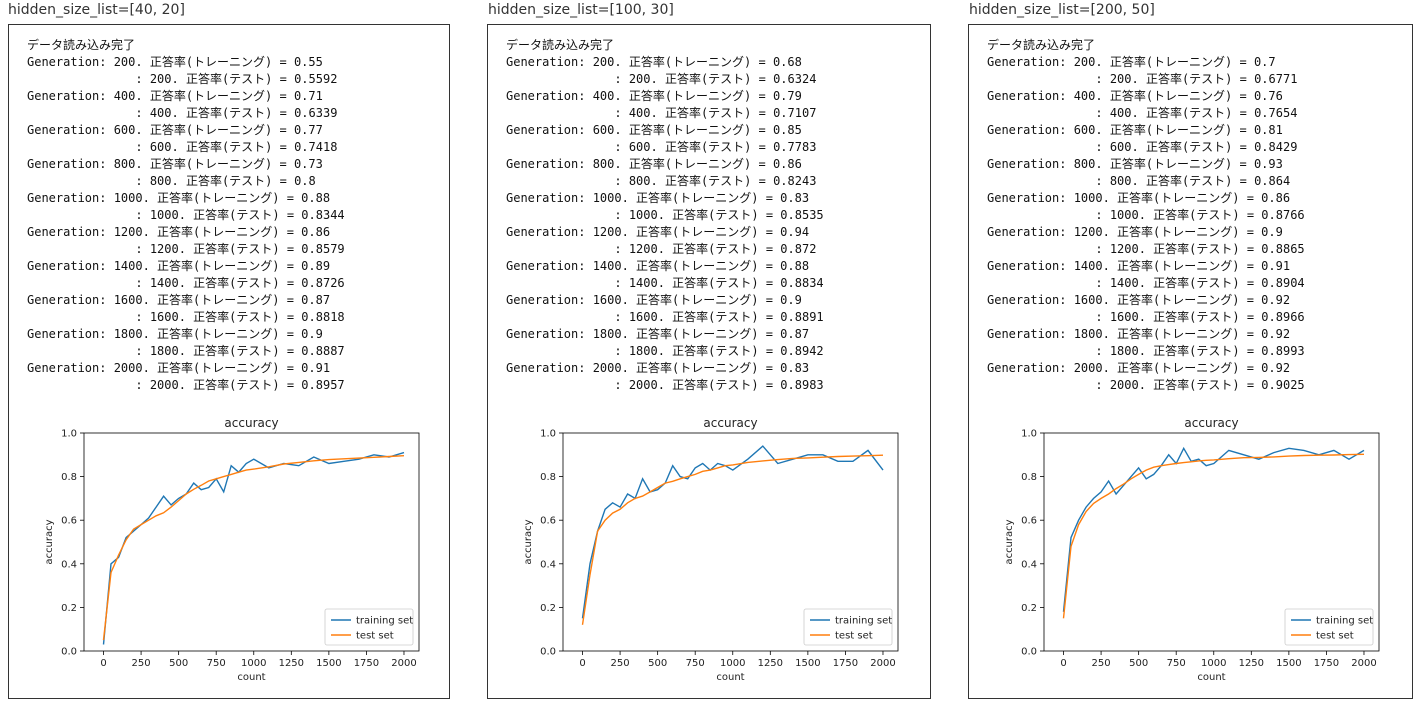 The height and width of the screenshot is (707, 1422). Describe the element at coordinates (730, 423) in the screenshot. I see `chart-title: accuracy` at that location.